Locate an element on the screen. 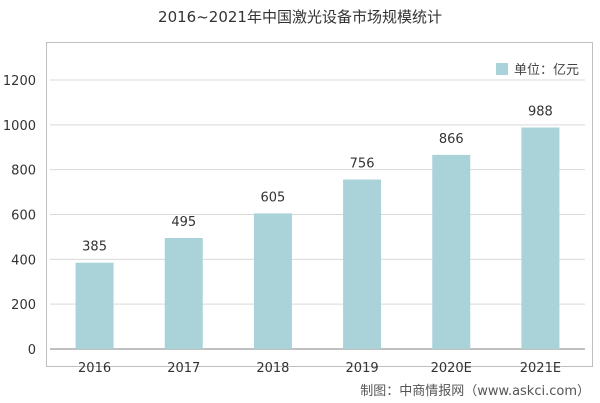 Image resolution: width=600 pixels, height=403 pixels. x-tick-label: 2016 is located at coordinates (94, 368).